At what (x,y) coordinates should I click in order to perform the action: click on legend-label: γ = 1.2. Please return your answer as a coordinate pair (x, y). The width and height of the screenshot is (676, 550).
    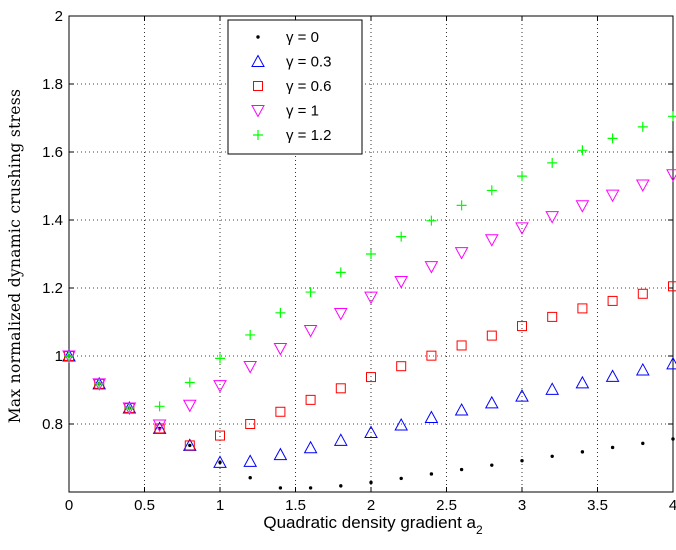
    Looking at the image, I should click on (308, 135).